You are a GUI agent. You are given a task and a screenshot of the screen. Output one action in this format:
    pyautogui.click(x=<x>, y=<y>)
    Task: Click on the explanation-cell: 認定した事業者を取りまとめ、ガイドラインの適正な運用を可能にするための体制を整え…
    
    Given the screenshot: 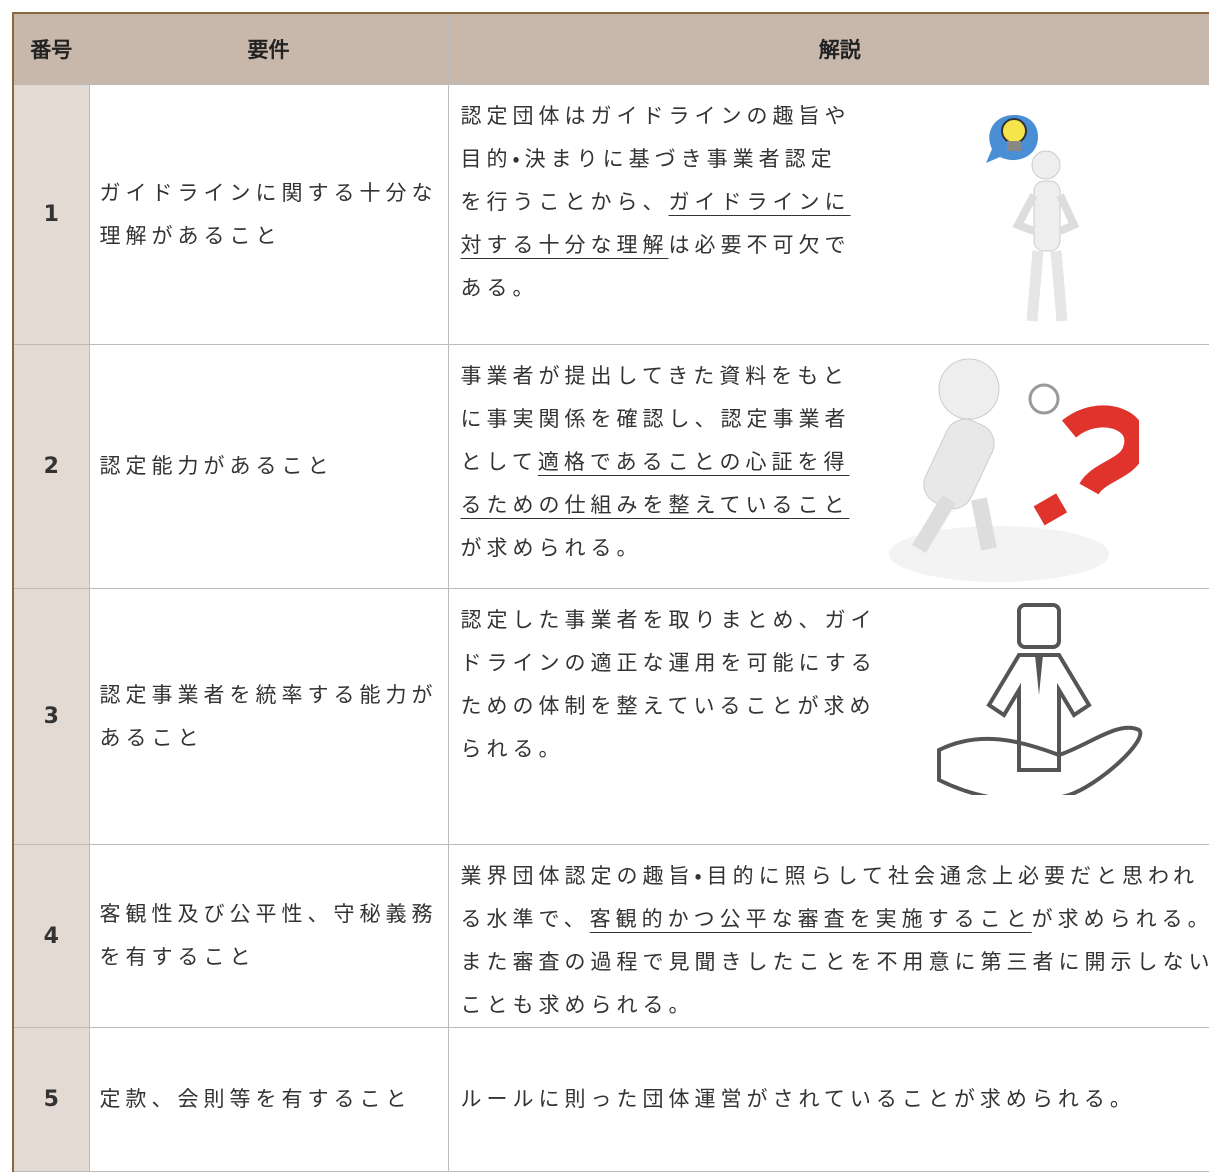 What is the action you would take?
    pyautogui.click(x=828, y=717)
    